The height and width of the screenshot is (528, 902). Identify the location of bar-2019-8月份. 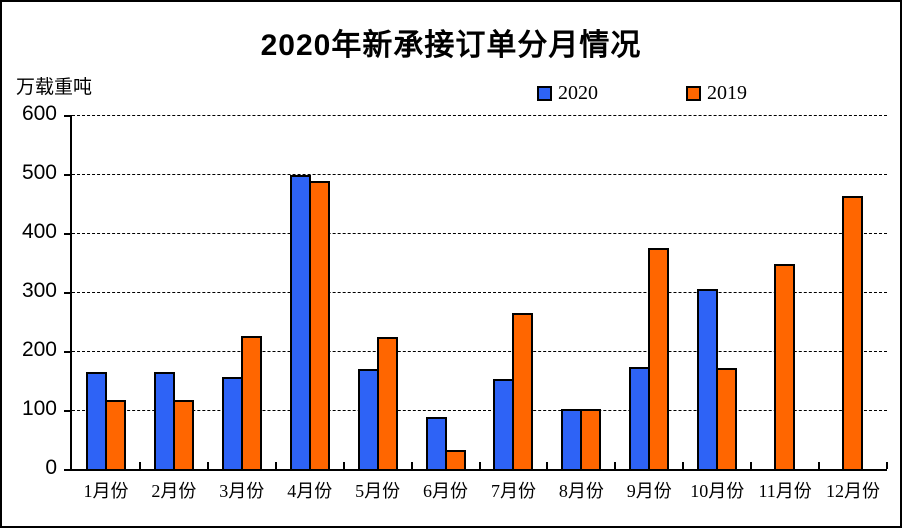
(591, 438).